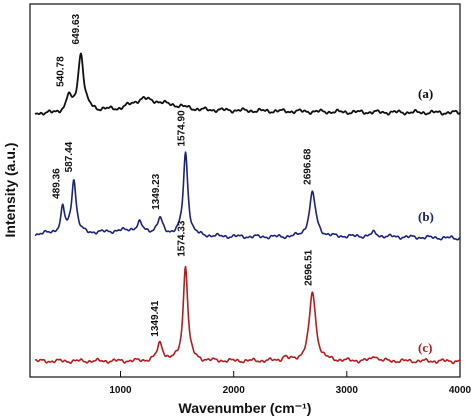 This screenshot has width=474, height=420. Describe the element at coordinates (460, 390) in the screenshot. I see `x-tick-label-4000: 4000` at that location.